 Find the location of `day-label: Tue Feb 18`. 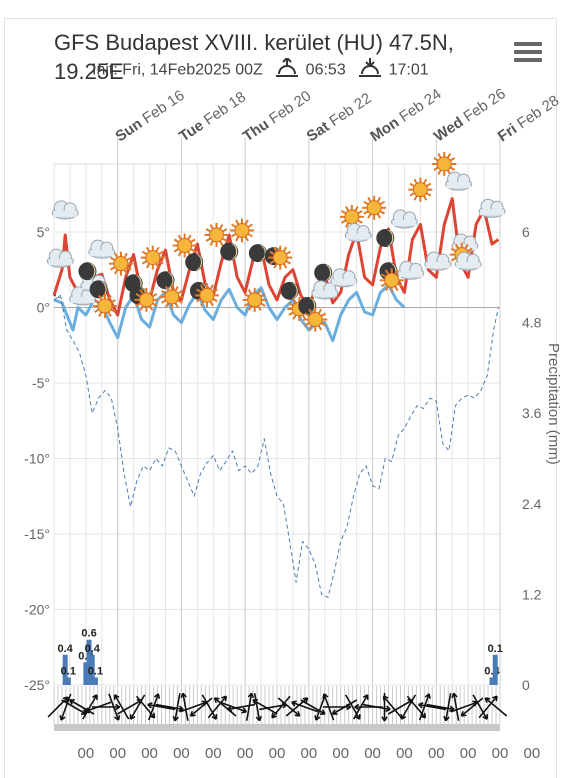

day-label: Tue Feb 18 is located at coordinates (212, 116).